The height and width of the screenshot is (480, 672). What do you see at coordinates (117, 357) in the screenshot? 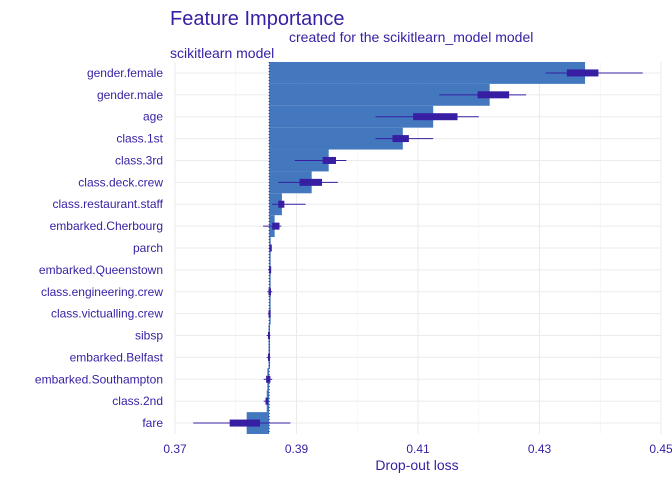
I see `y-tick-label: embarked.Belfast` at bounding box center [117, 357].